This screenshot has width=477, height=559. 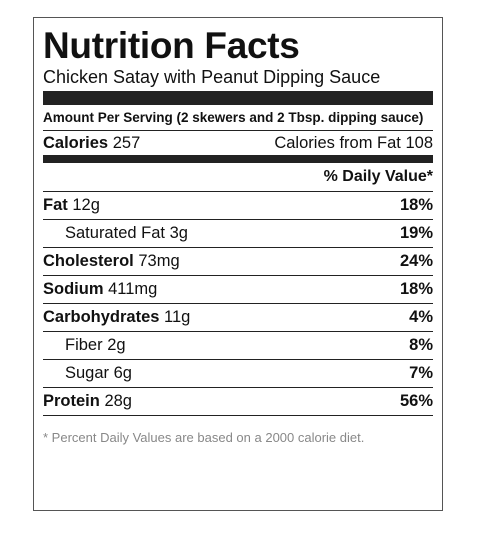 I want to click on nutrient-row: Fat 12g 18%, so click(x=238, y=206).